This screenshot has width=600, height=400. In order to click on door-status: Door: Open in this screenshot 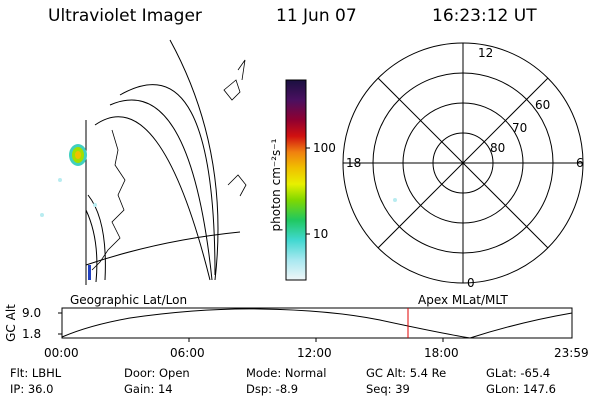, I will do `click(157, 373)`.